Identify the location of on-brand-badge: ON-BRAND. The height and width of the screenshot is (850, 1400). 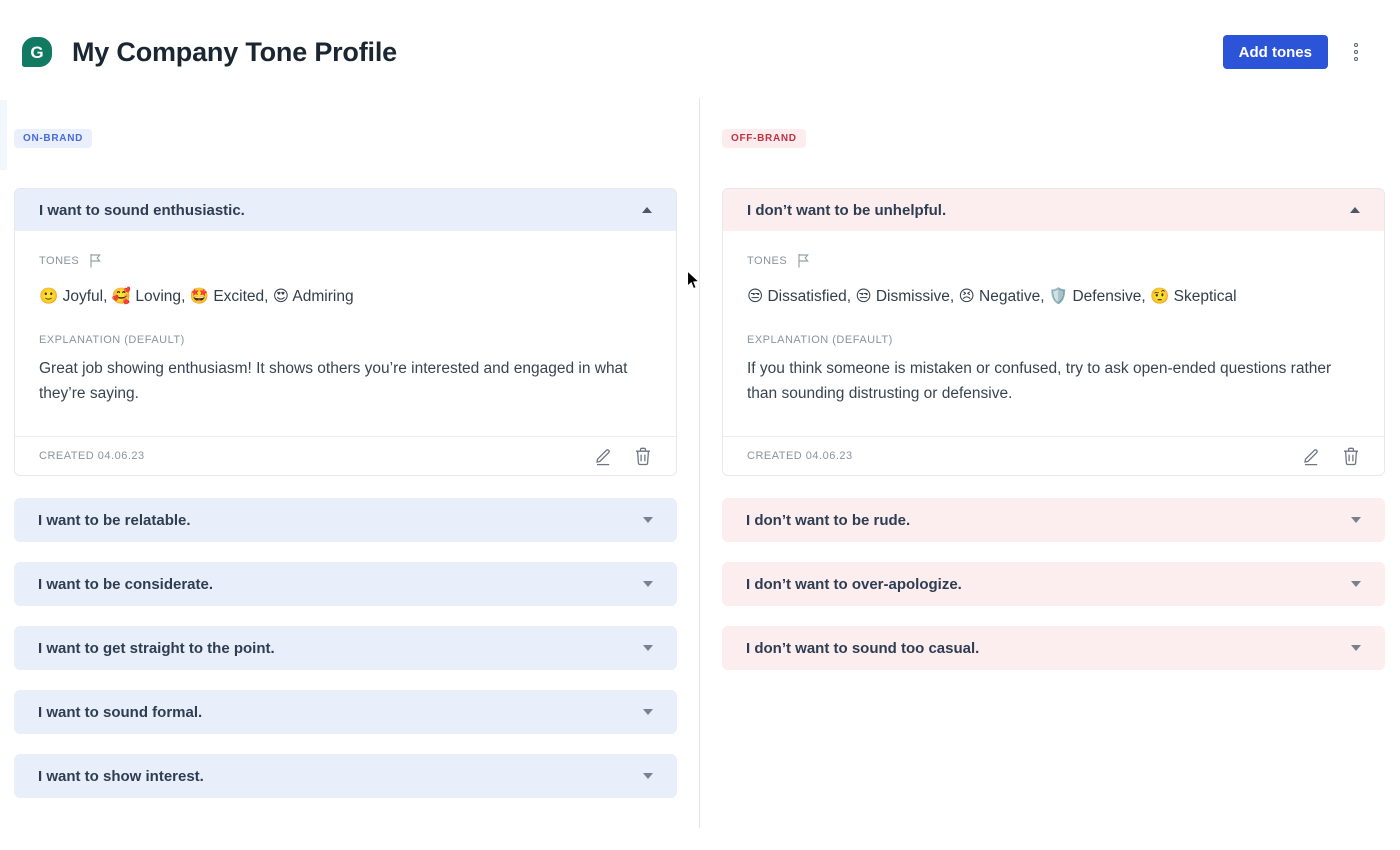
(53, 138).